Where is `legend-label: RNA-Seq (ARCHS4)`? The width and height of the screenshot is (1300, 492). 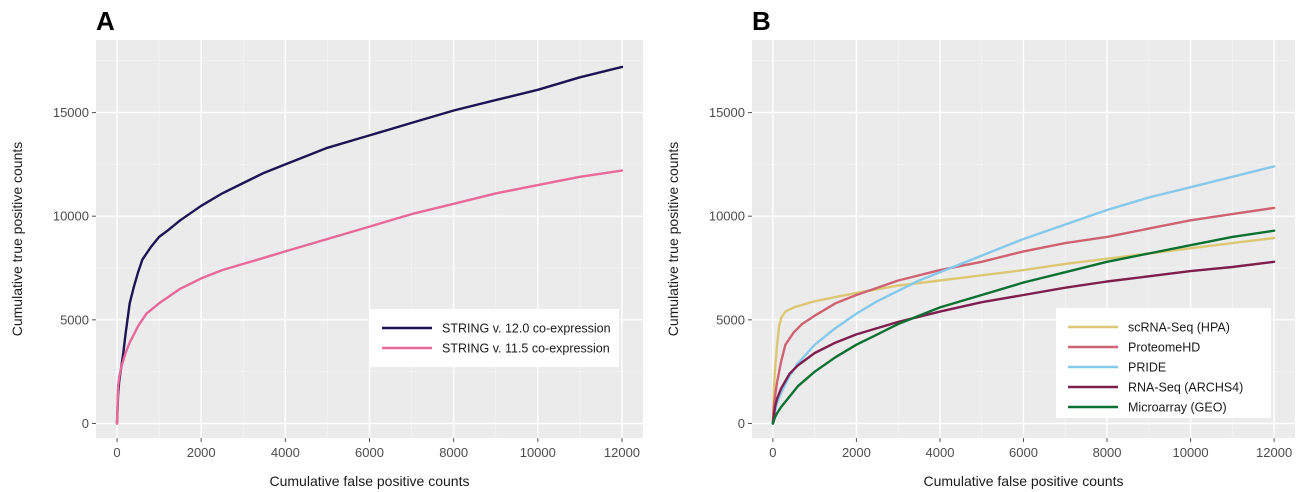 legend-label: RNA-Seq (ARCHS4) is located at coordinates (1185, 388).